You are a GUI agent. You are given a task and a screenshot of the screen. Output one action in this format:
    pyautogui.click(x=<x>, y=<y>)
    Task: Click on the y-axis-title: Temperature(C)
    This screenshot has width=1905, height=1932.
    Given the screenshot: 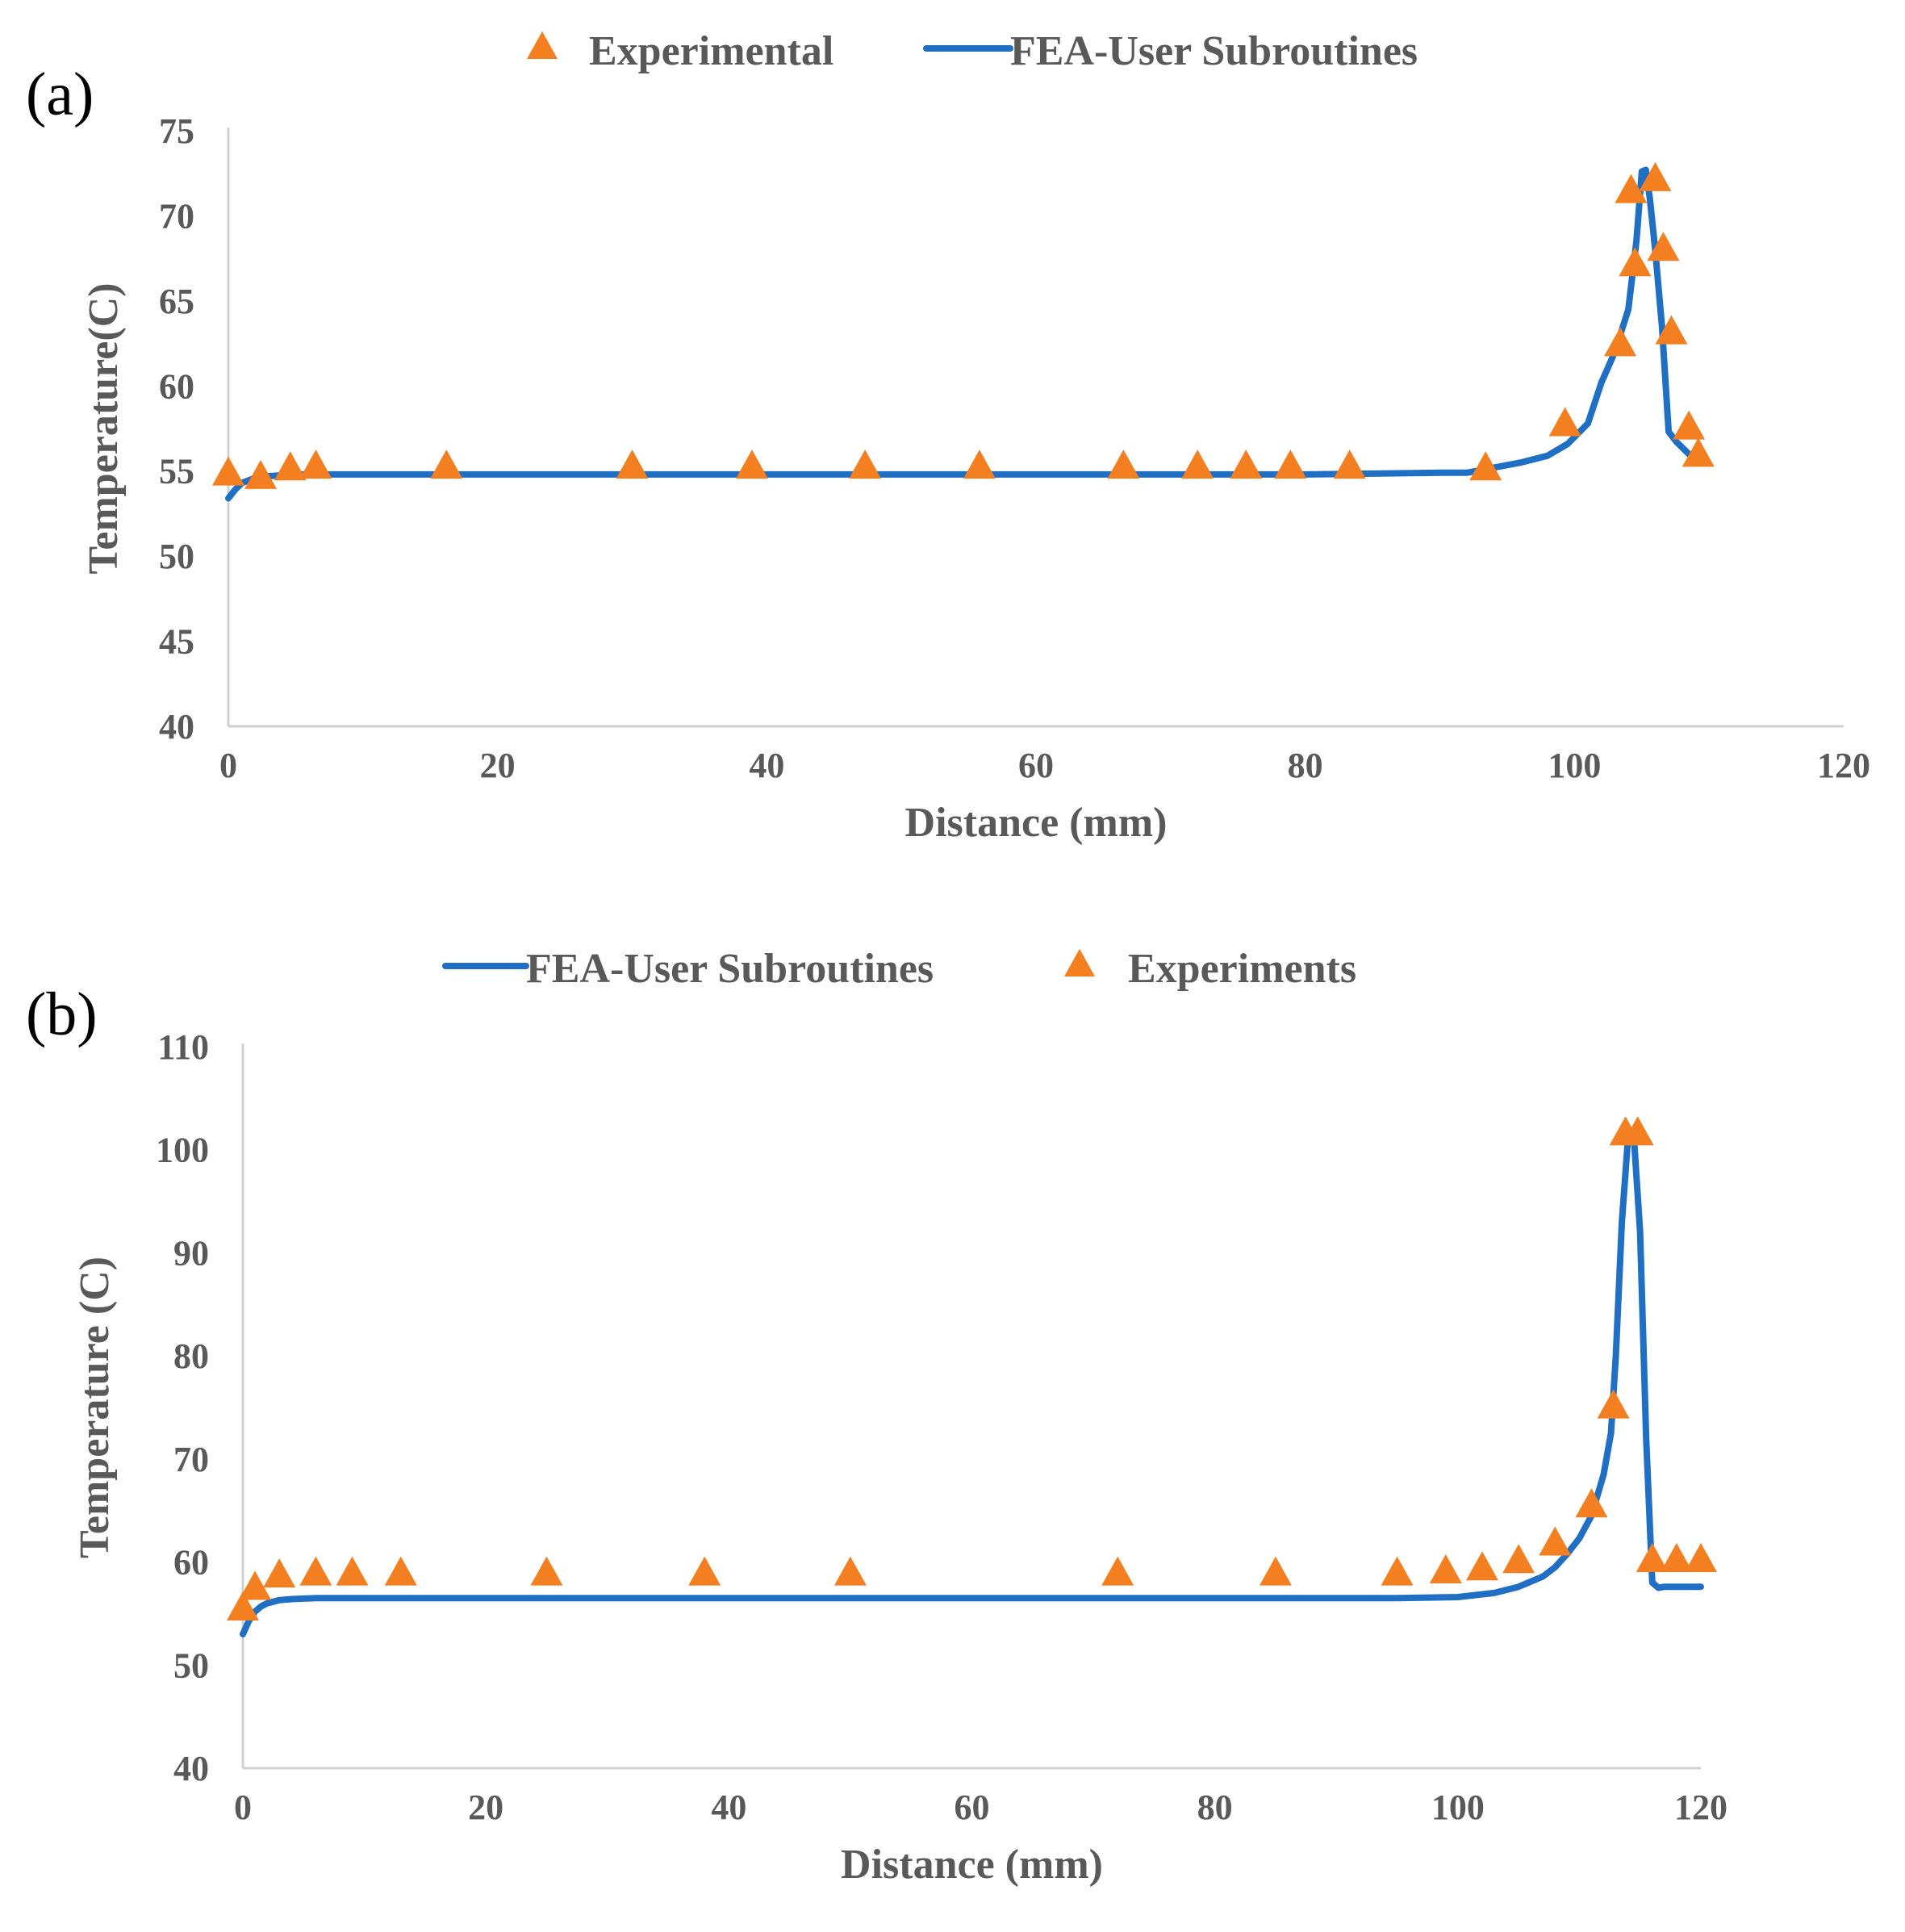 What is the action you would take?
    pyautogui.click(x=104, y=428)
    